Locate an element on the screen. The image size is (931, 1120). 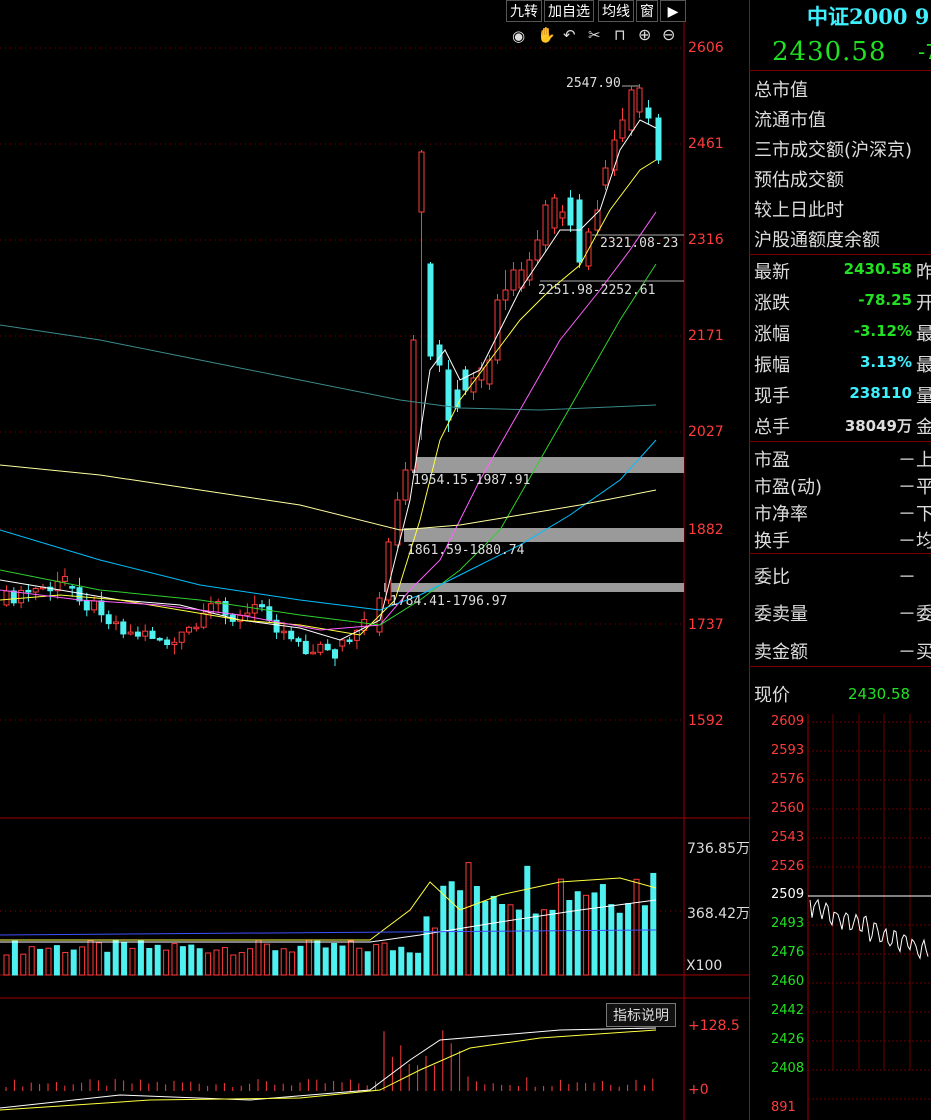
price-tick: 1737 is located at coordinates (706, 625).